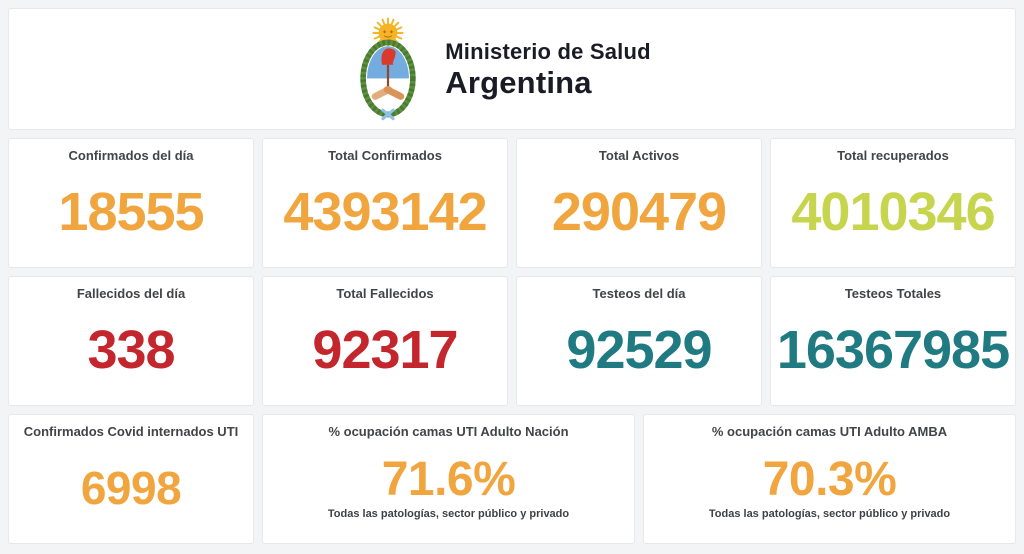 The image size is (1024, 554). Describe the element at coordinates (131, 155) in the screenshot. I see `card-title: Confirmados del día` at that location.